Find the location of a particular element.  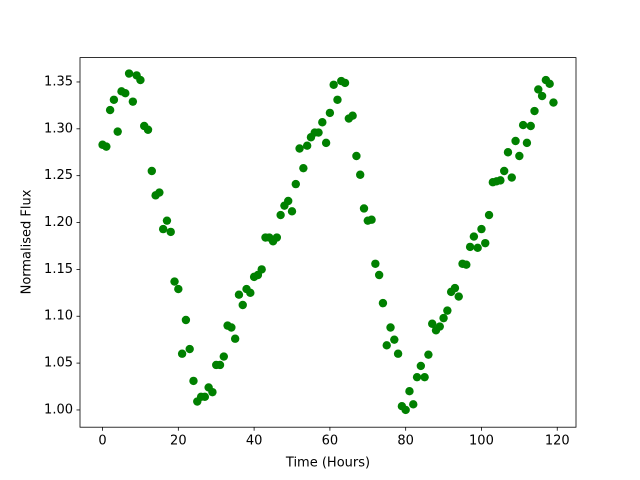

y-tick-label: 1.20 is located at coordinates (58, 222).